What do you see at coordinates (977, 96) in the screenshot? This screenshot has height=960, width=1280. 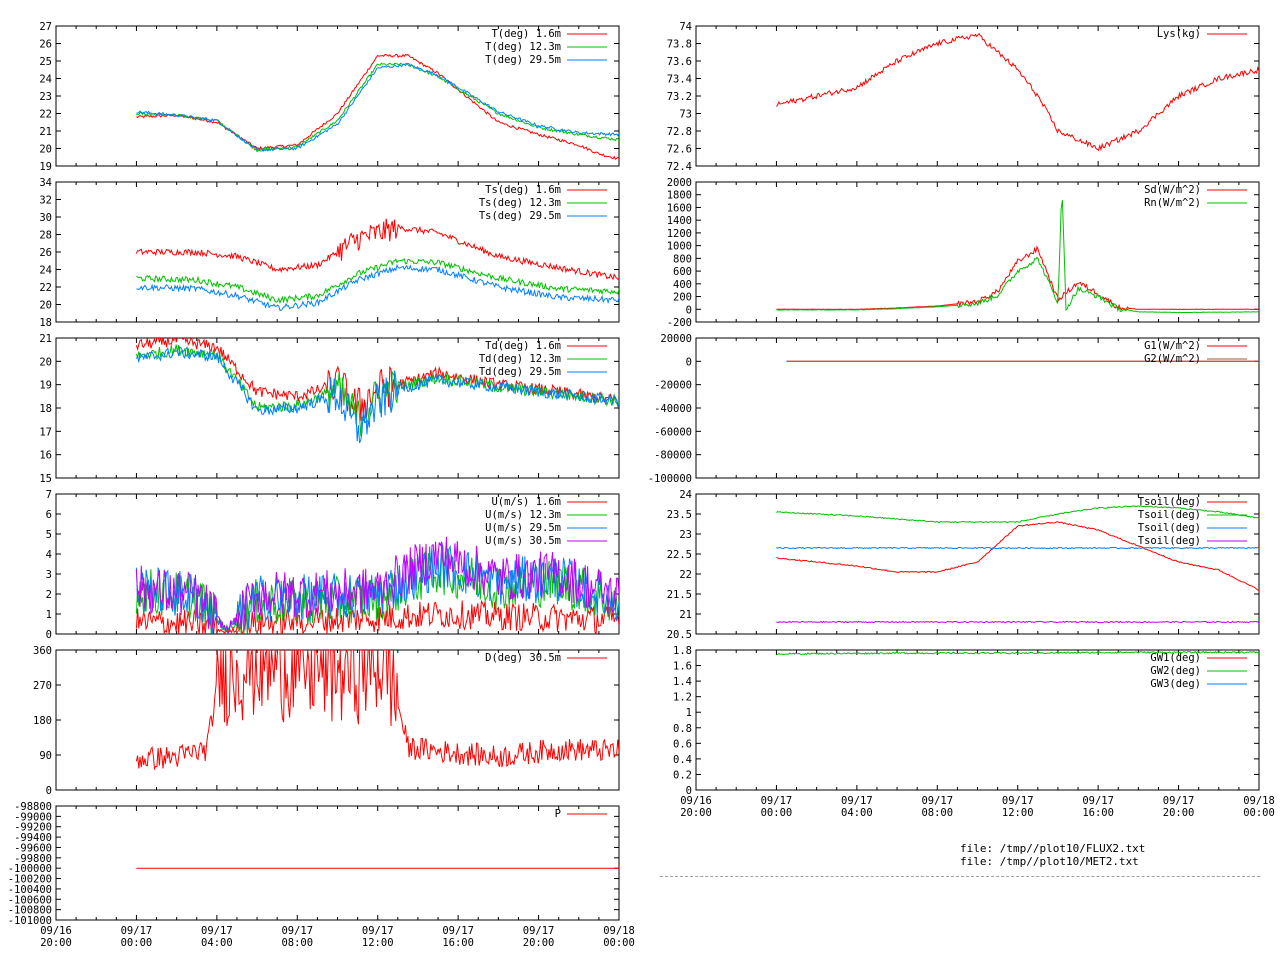 I see `plot-frame` at bounding box center [977, 96].